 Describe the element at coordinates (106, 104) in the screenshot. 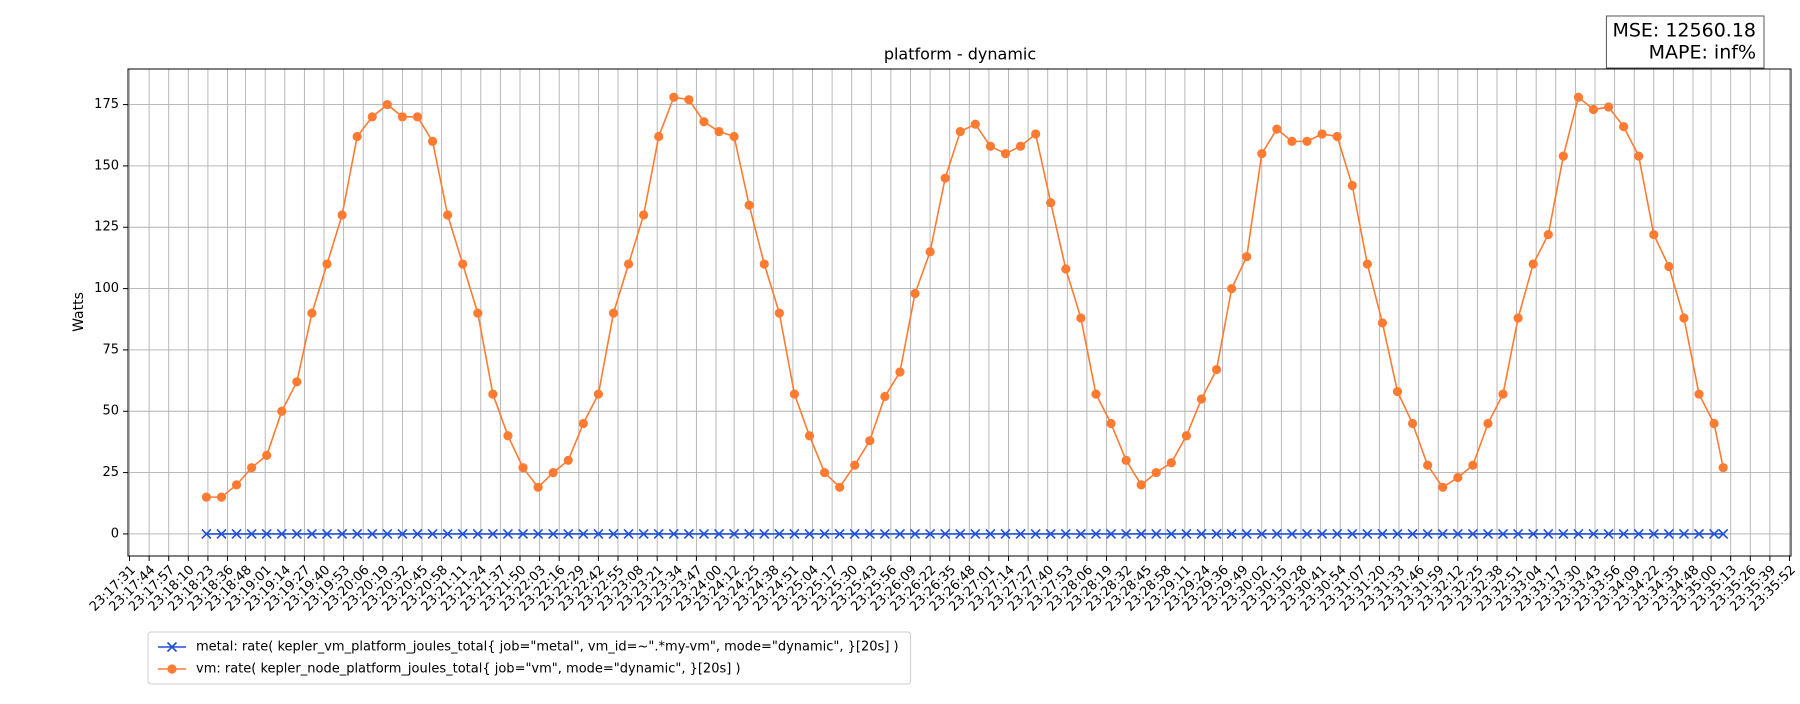

I see `y-tick-label: 175` at that location.